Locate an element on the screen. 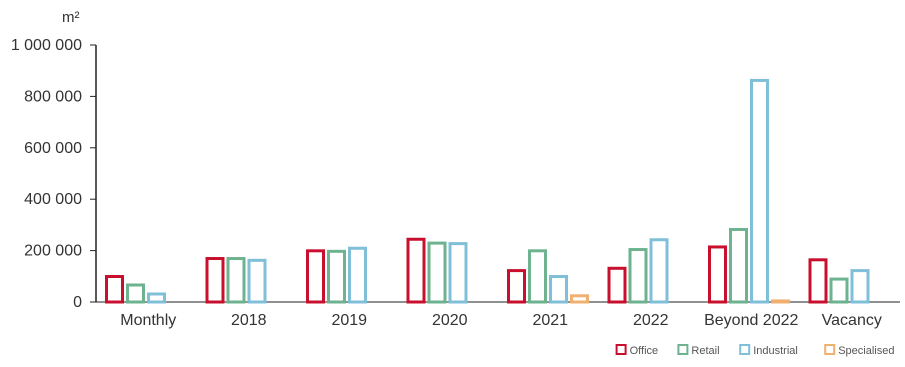 The width and height of the screenshot is (905, 367). bar-office-2021 is located at coordinates (516, 286).